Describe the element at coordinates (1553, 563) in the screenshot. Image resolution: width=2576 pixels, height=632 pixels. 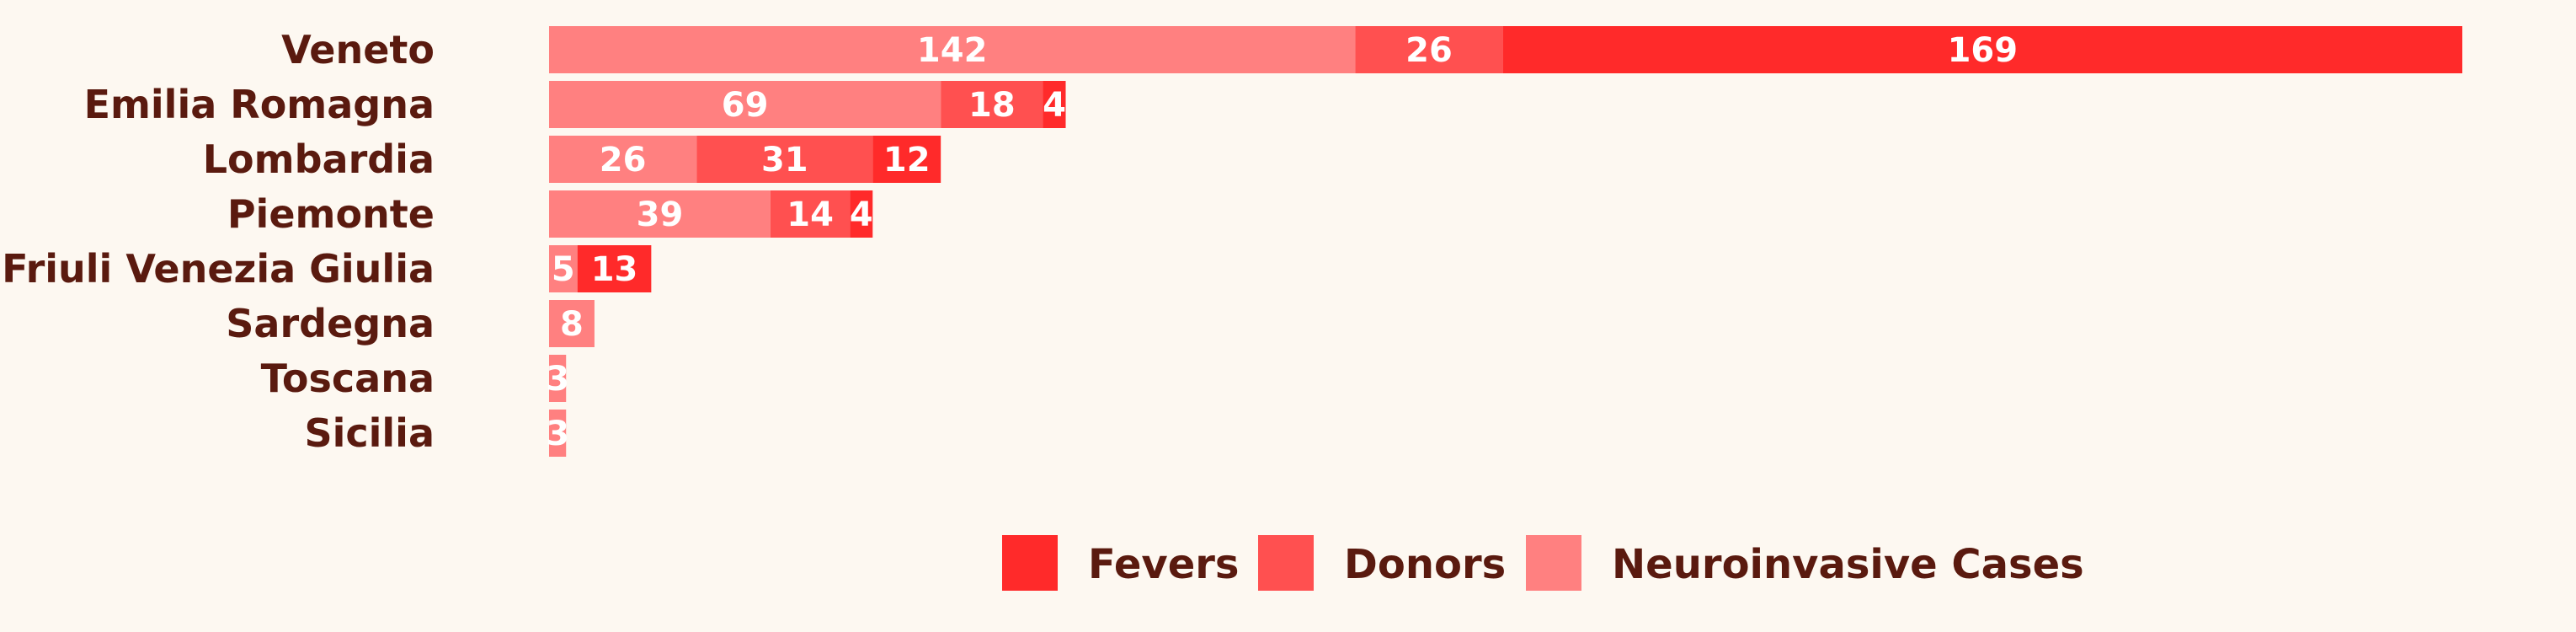
I see `legend-swatch-neuroinvasive-cases` at that location.